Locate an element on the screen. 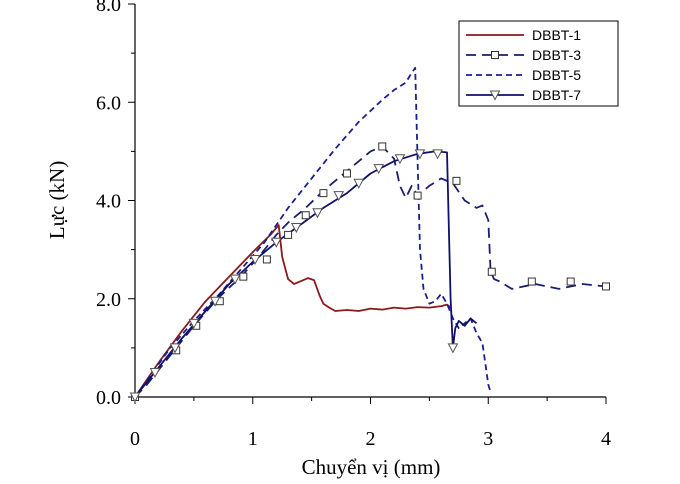  y-axis-title: Lực (kN) is located at coordinates (57, 200).